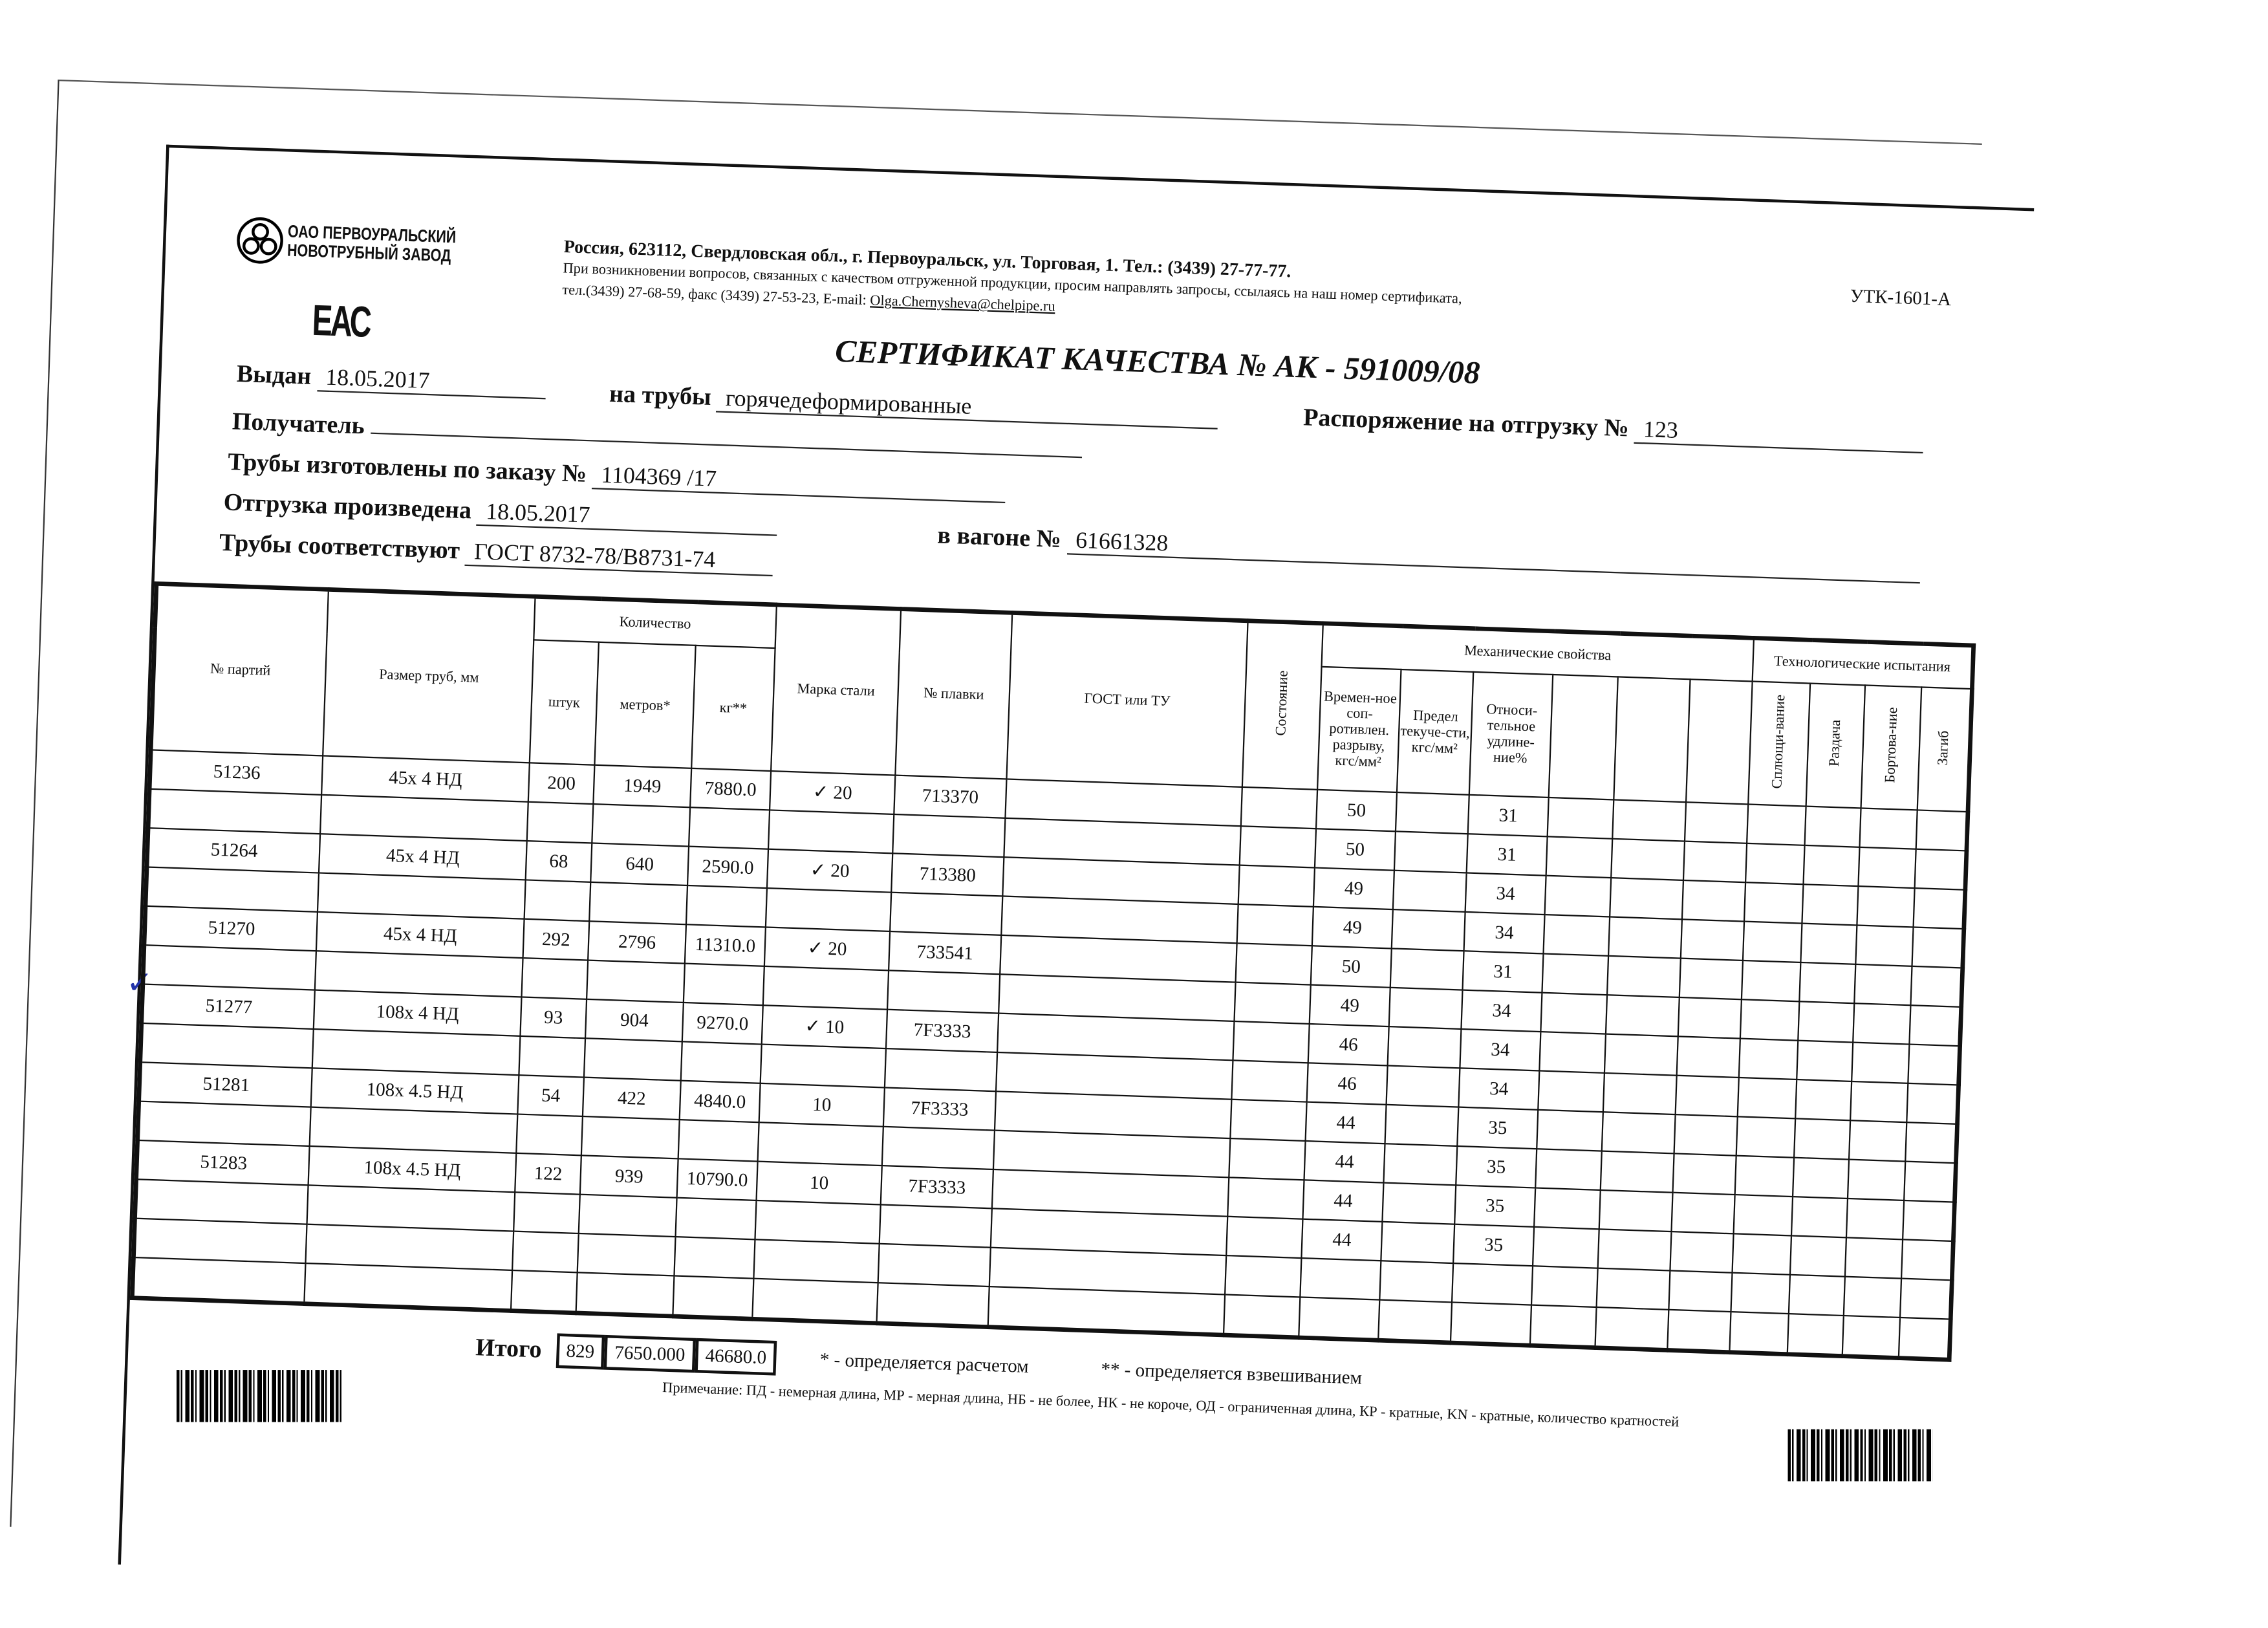 This screenshot has height=1628, width=2268. What do you see at coordinates (1836, 746) in the screenshot?
I see `header-flare: Раздача` at bounding box center [1836, 746].